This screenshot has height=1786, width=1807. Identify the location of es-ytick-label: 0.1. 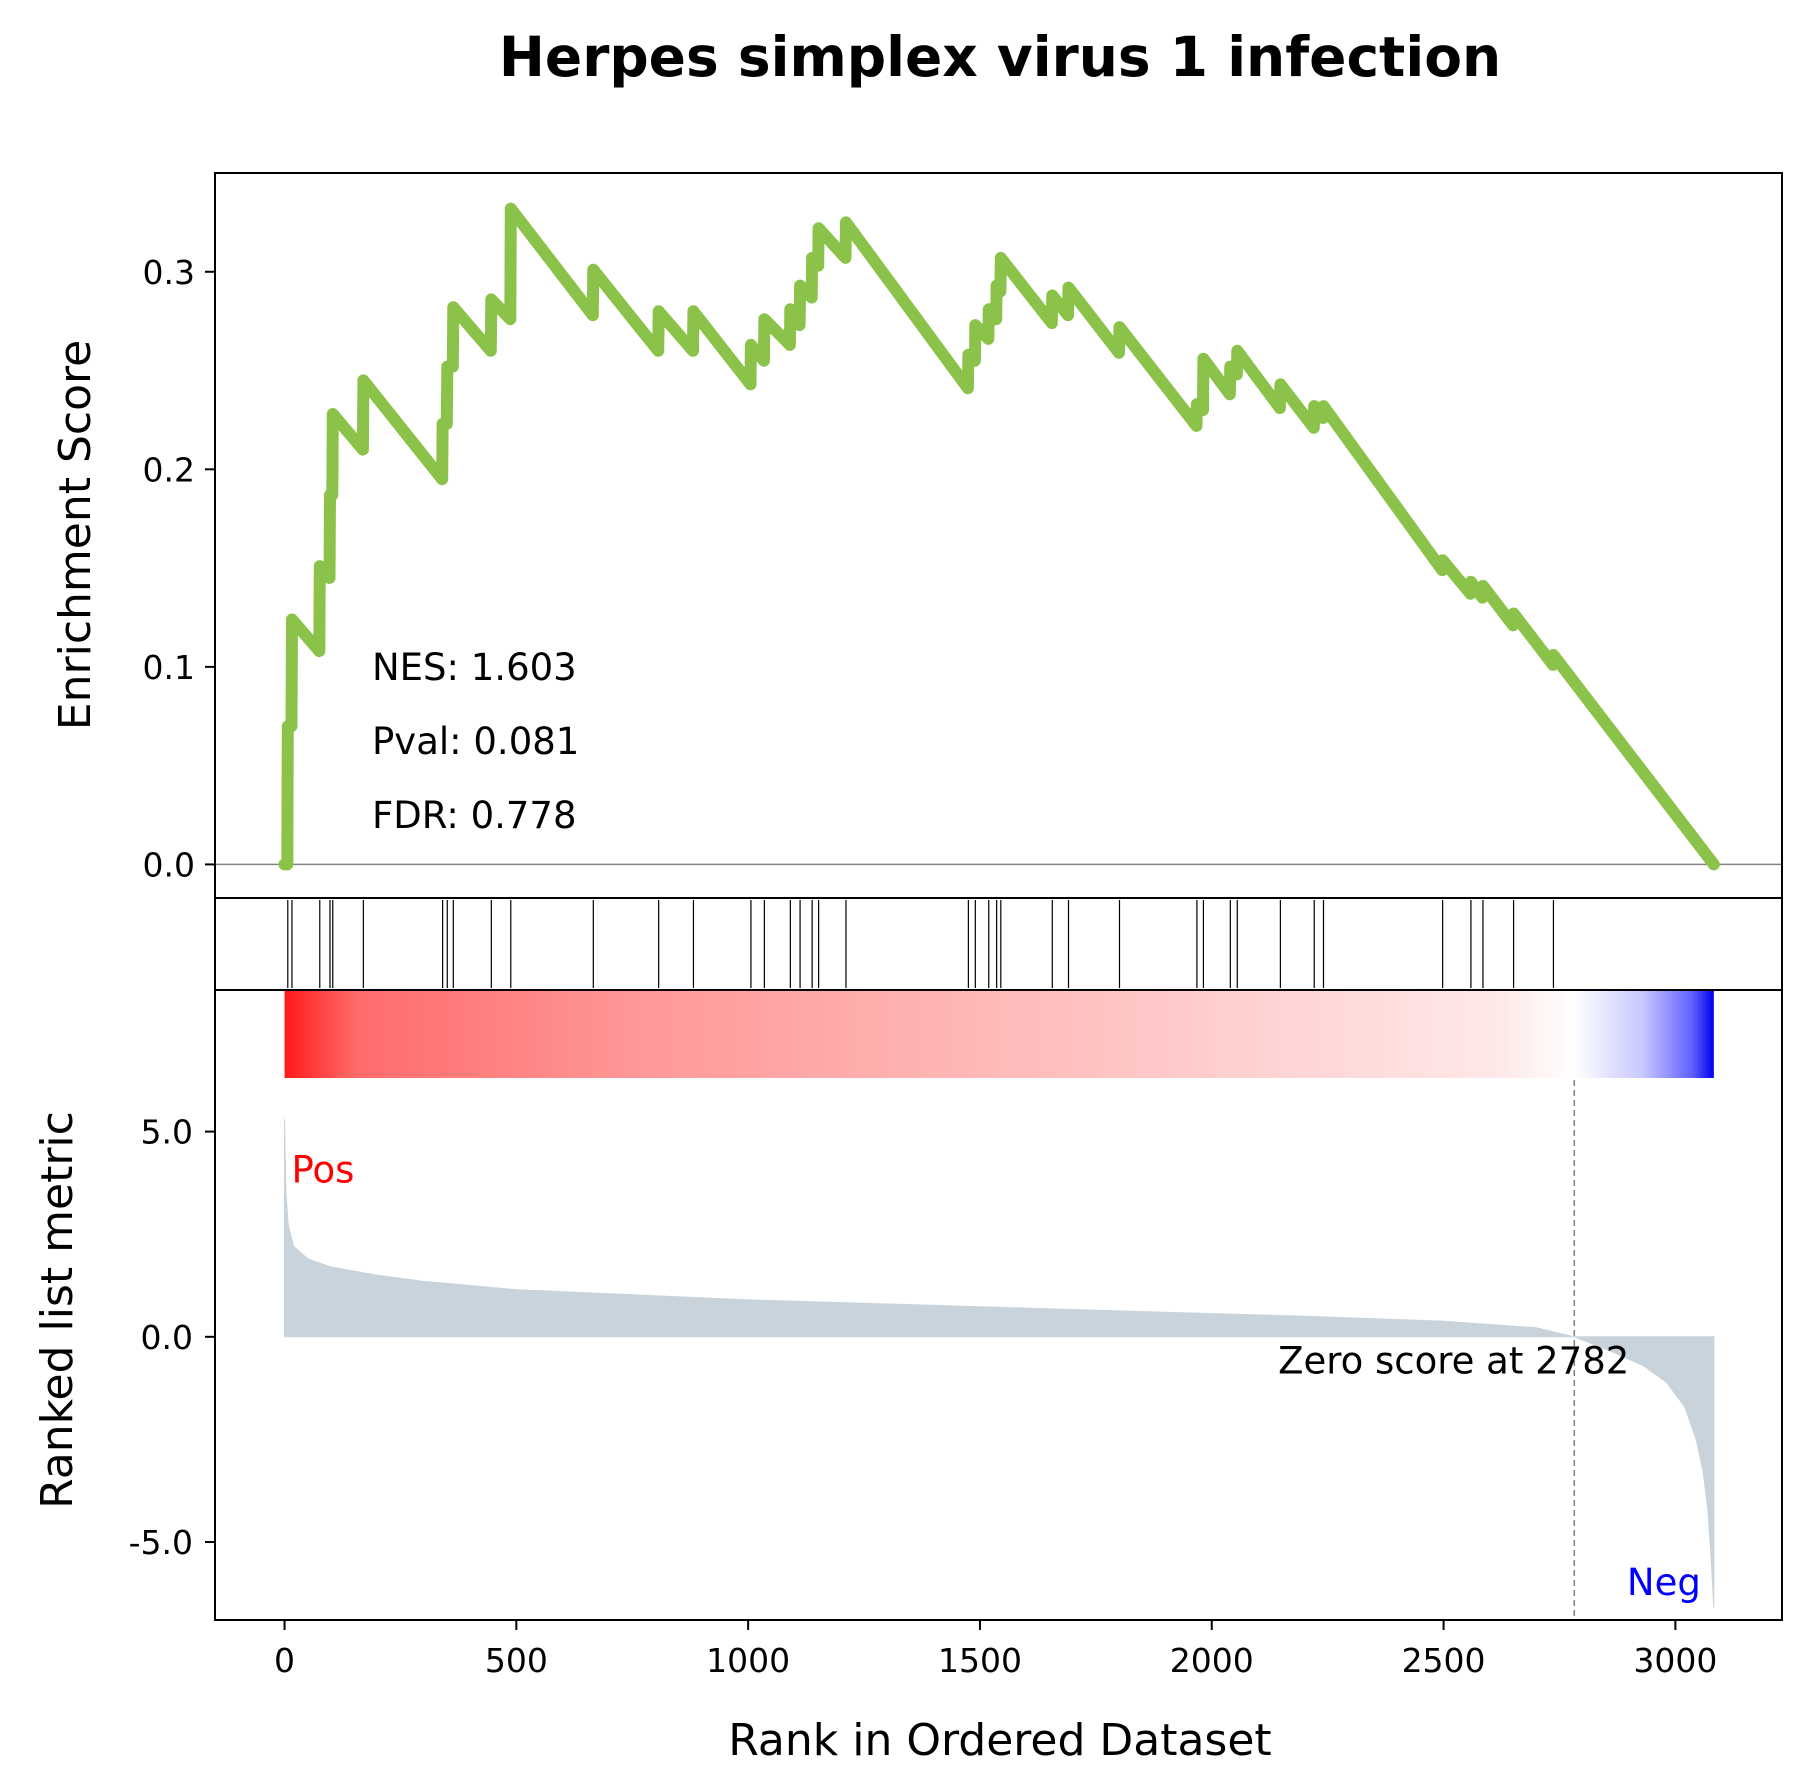
(169, 667).